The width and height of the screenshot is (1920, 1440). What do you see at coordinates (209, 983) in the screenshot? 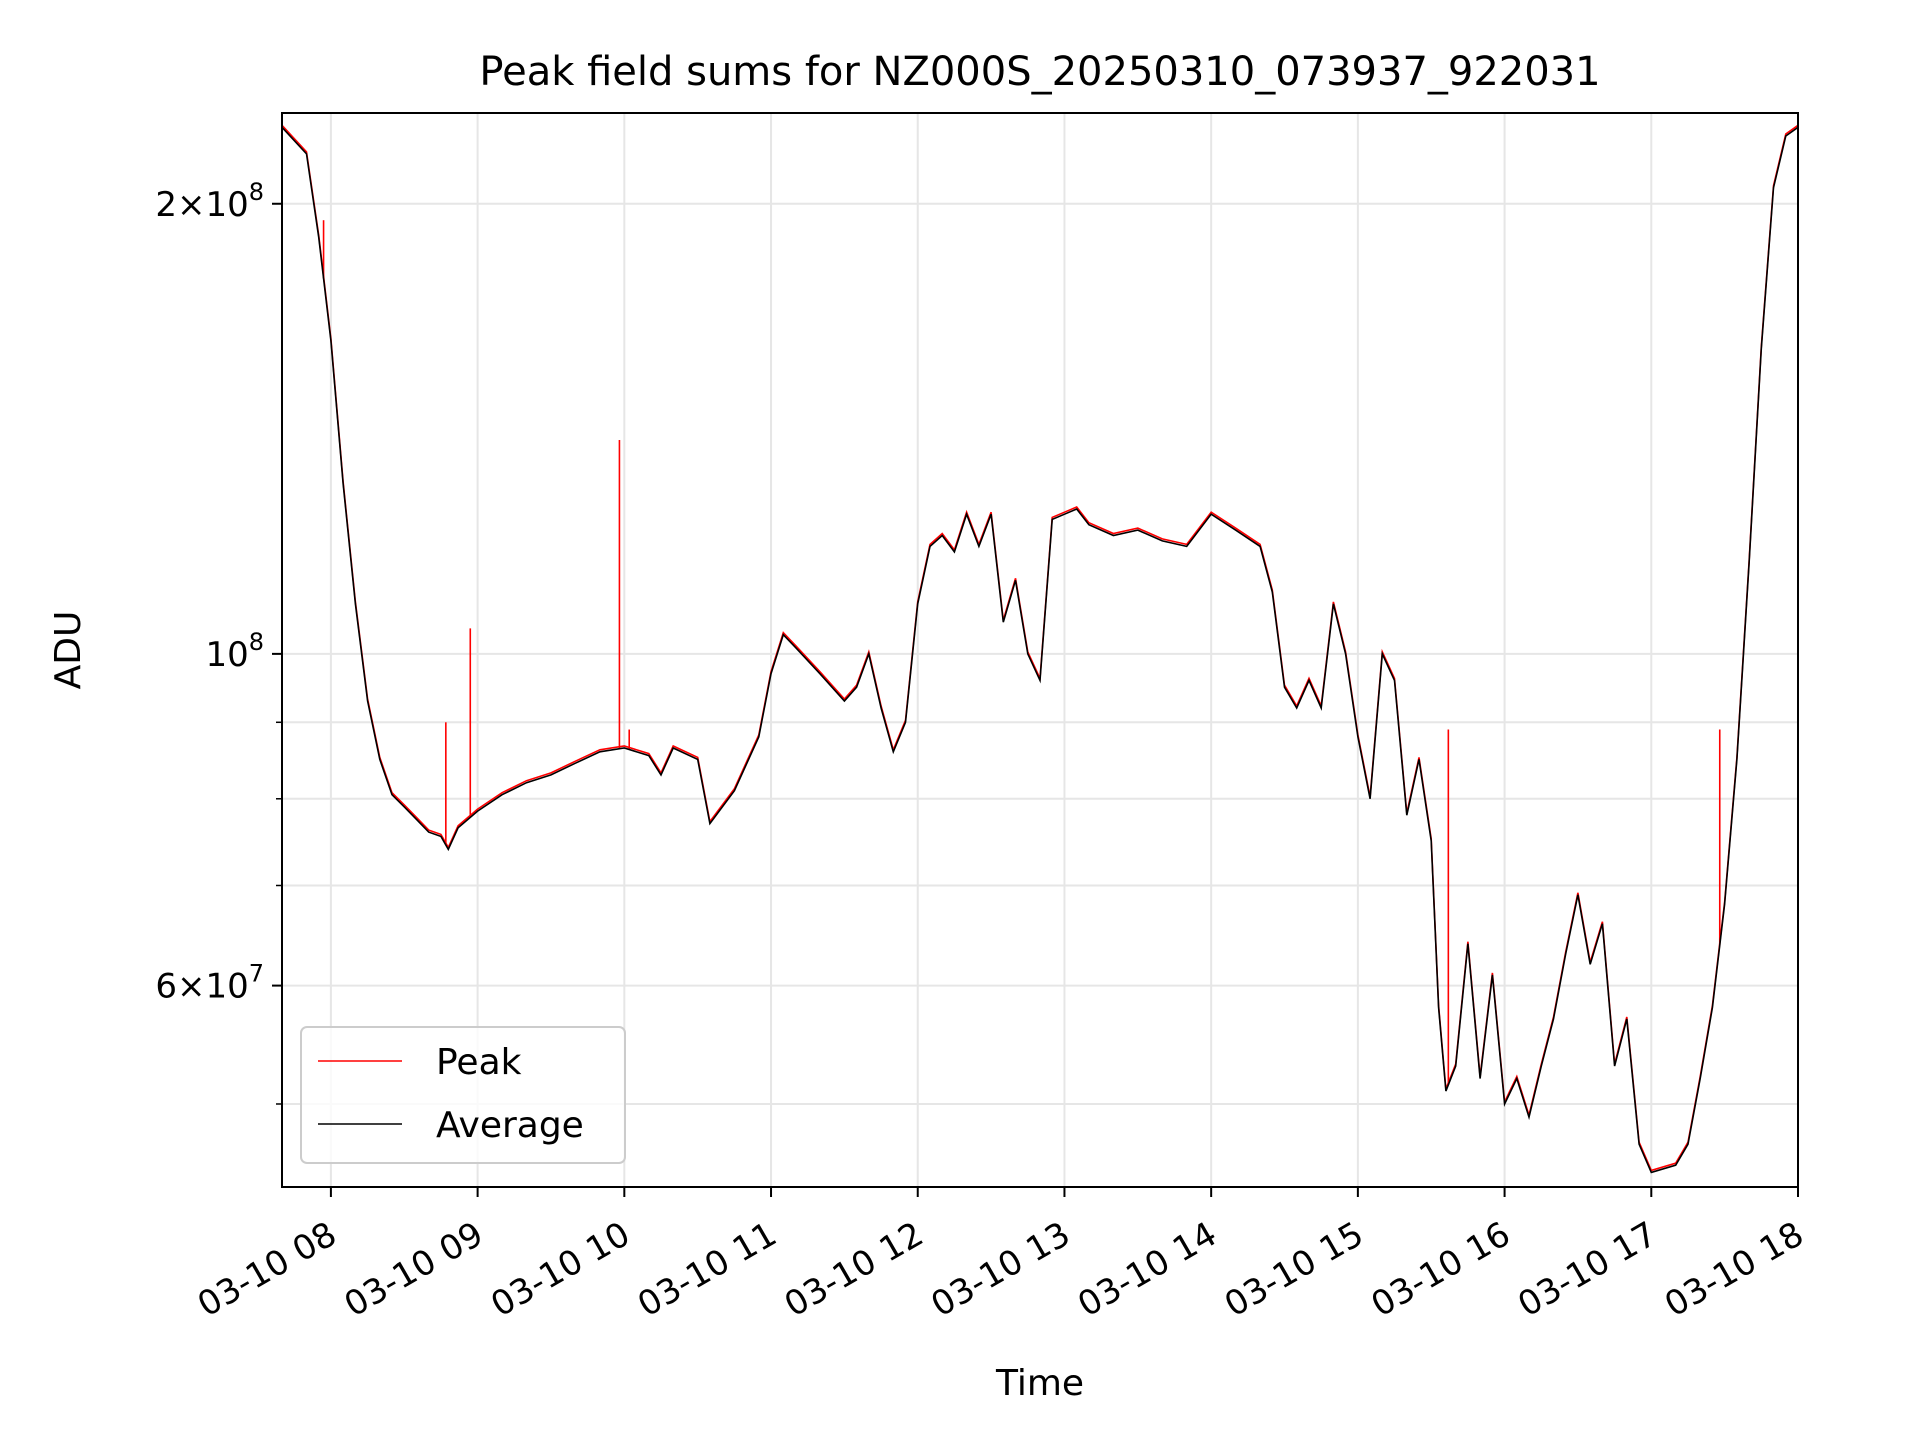
I see `y-tick-label: 6×107` at bounding box center [209, 983].